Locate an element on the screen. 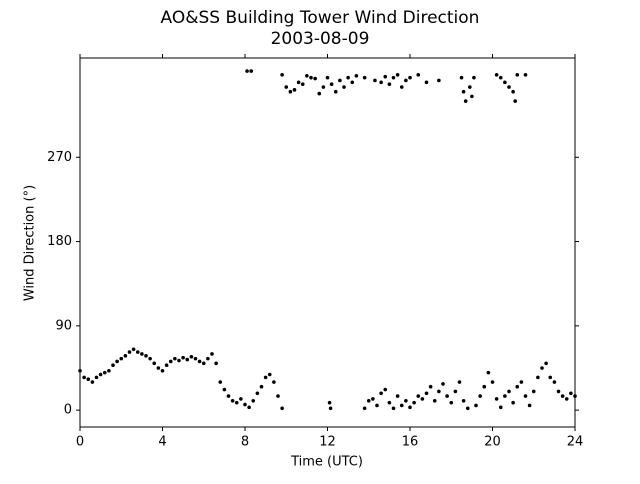 This screenshot has width=640, height=484. x-tick-label: 24 is located at coordinates (575, 442).